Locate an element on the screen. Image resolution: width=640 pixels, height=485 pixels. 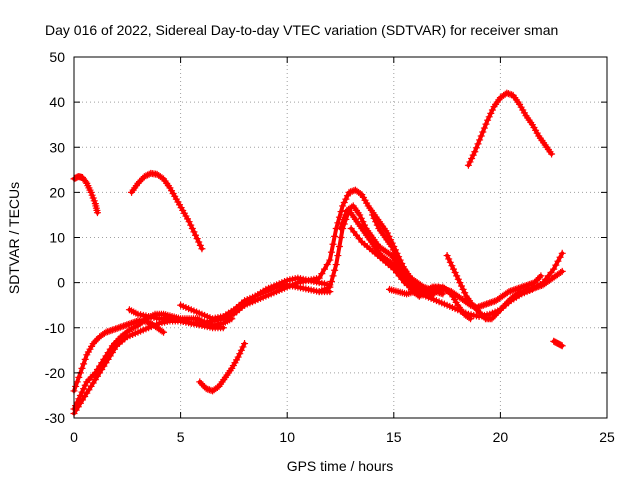
y-tick-label: 20 is located at coordinates (57, 192).